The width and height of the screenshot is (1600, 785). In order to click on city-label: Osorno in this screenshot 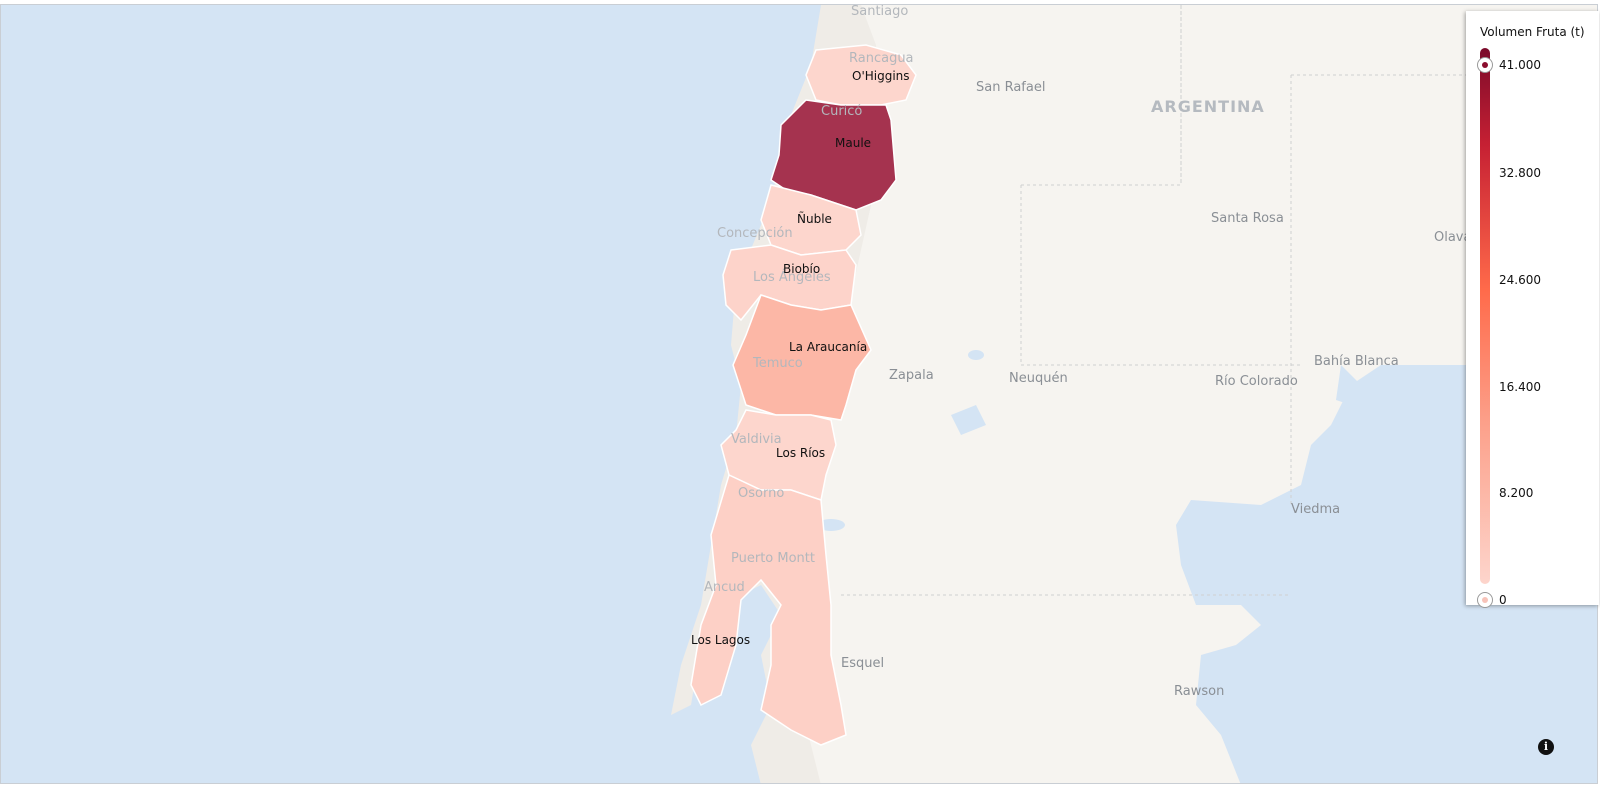, I will do `click(761, 493)`.